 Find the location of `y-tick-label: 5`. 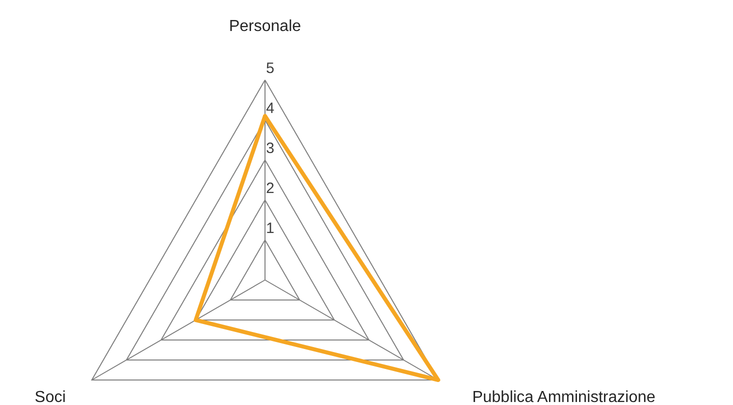

y-tick-label: 5 is located at coordinates (270, 68).